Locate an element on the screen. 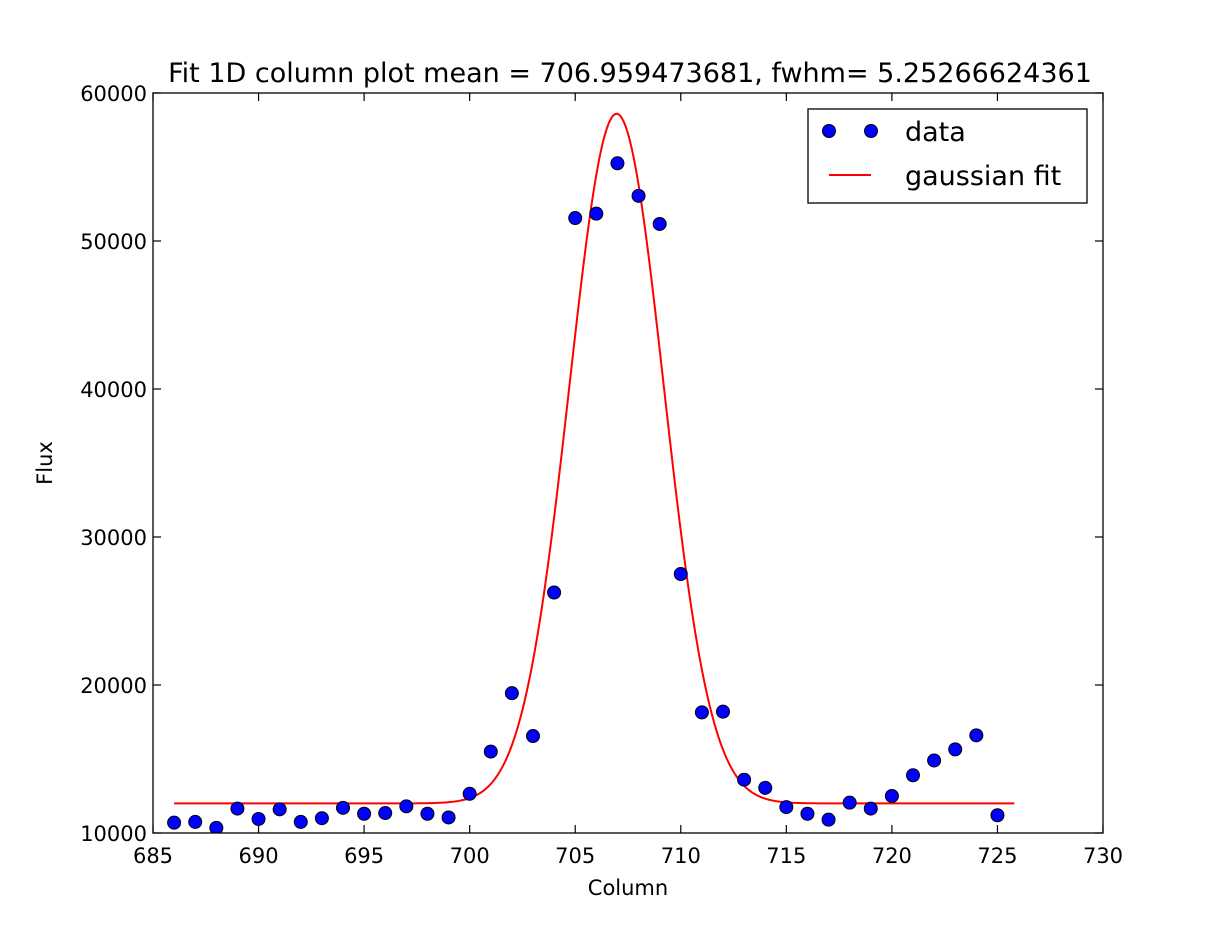  x-tick-label: 715 is located at coordinates (786, 856).